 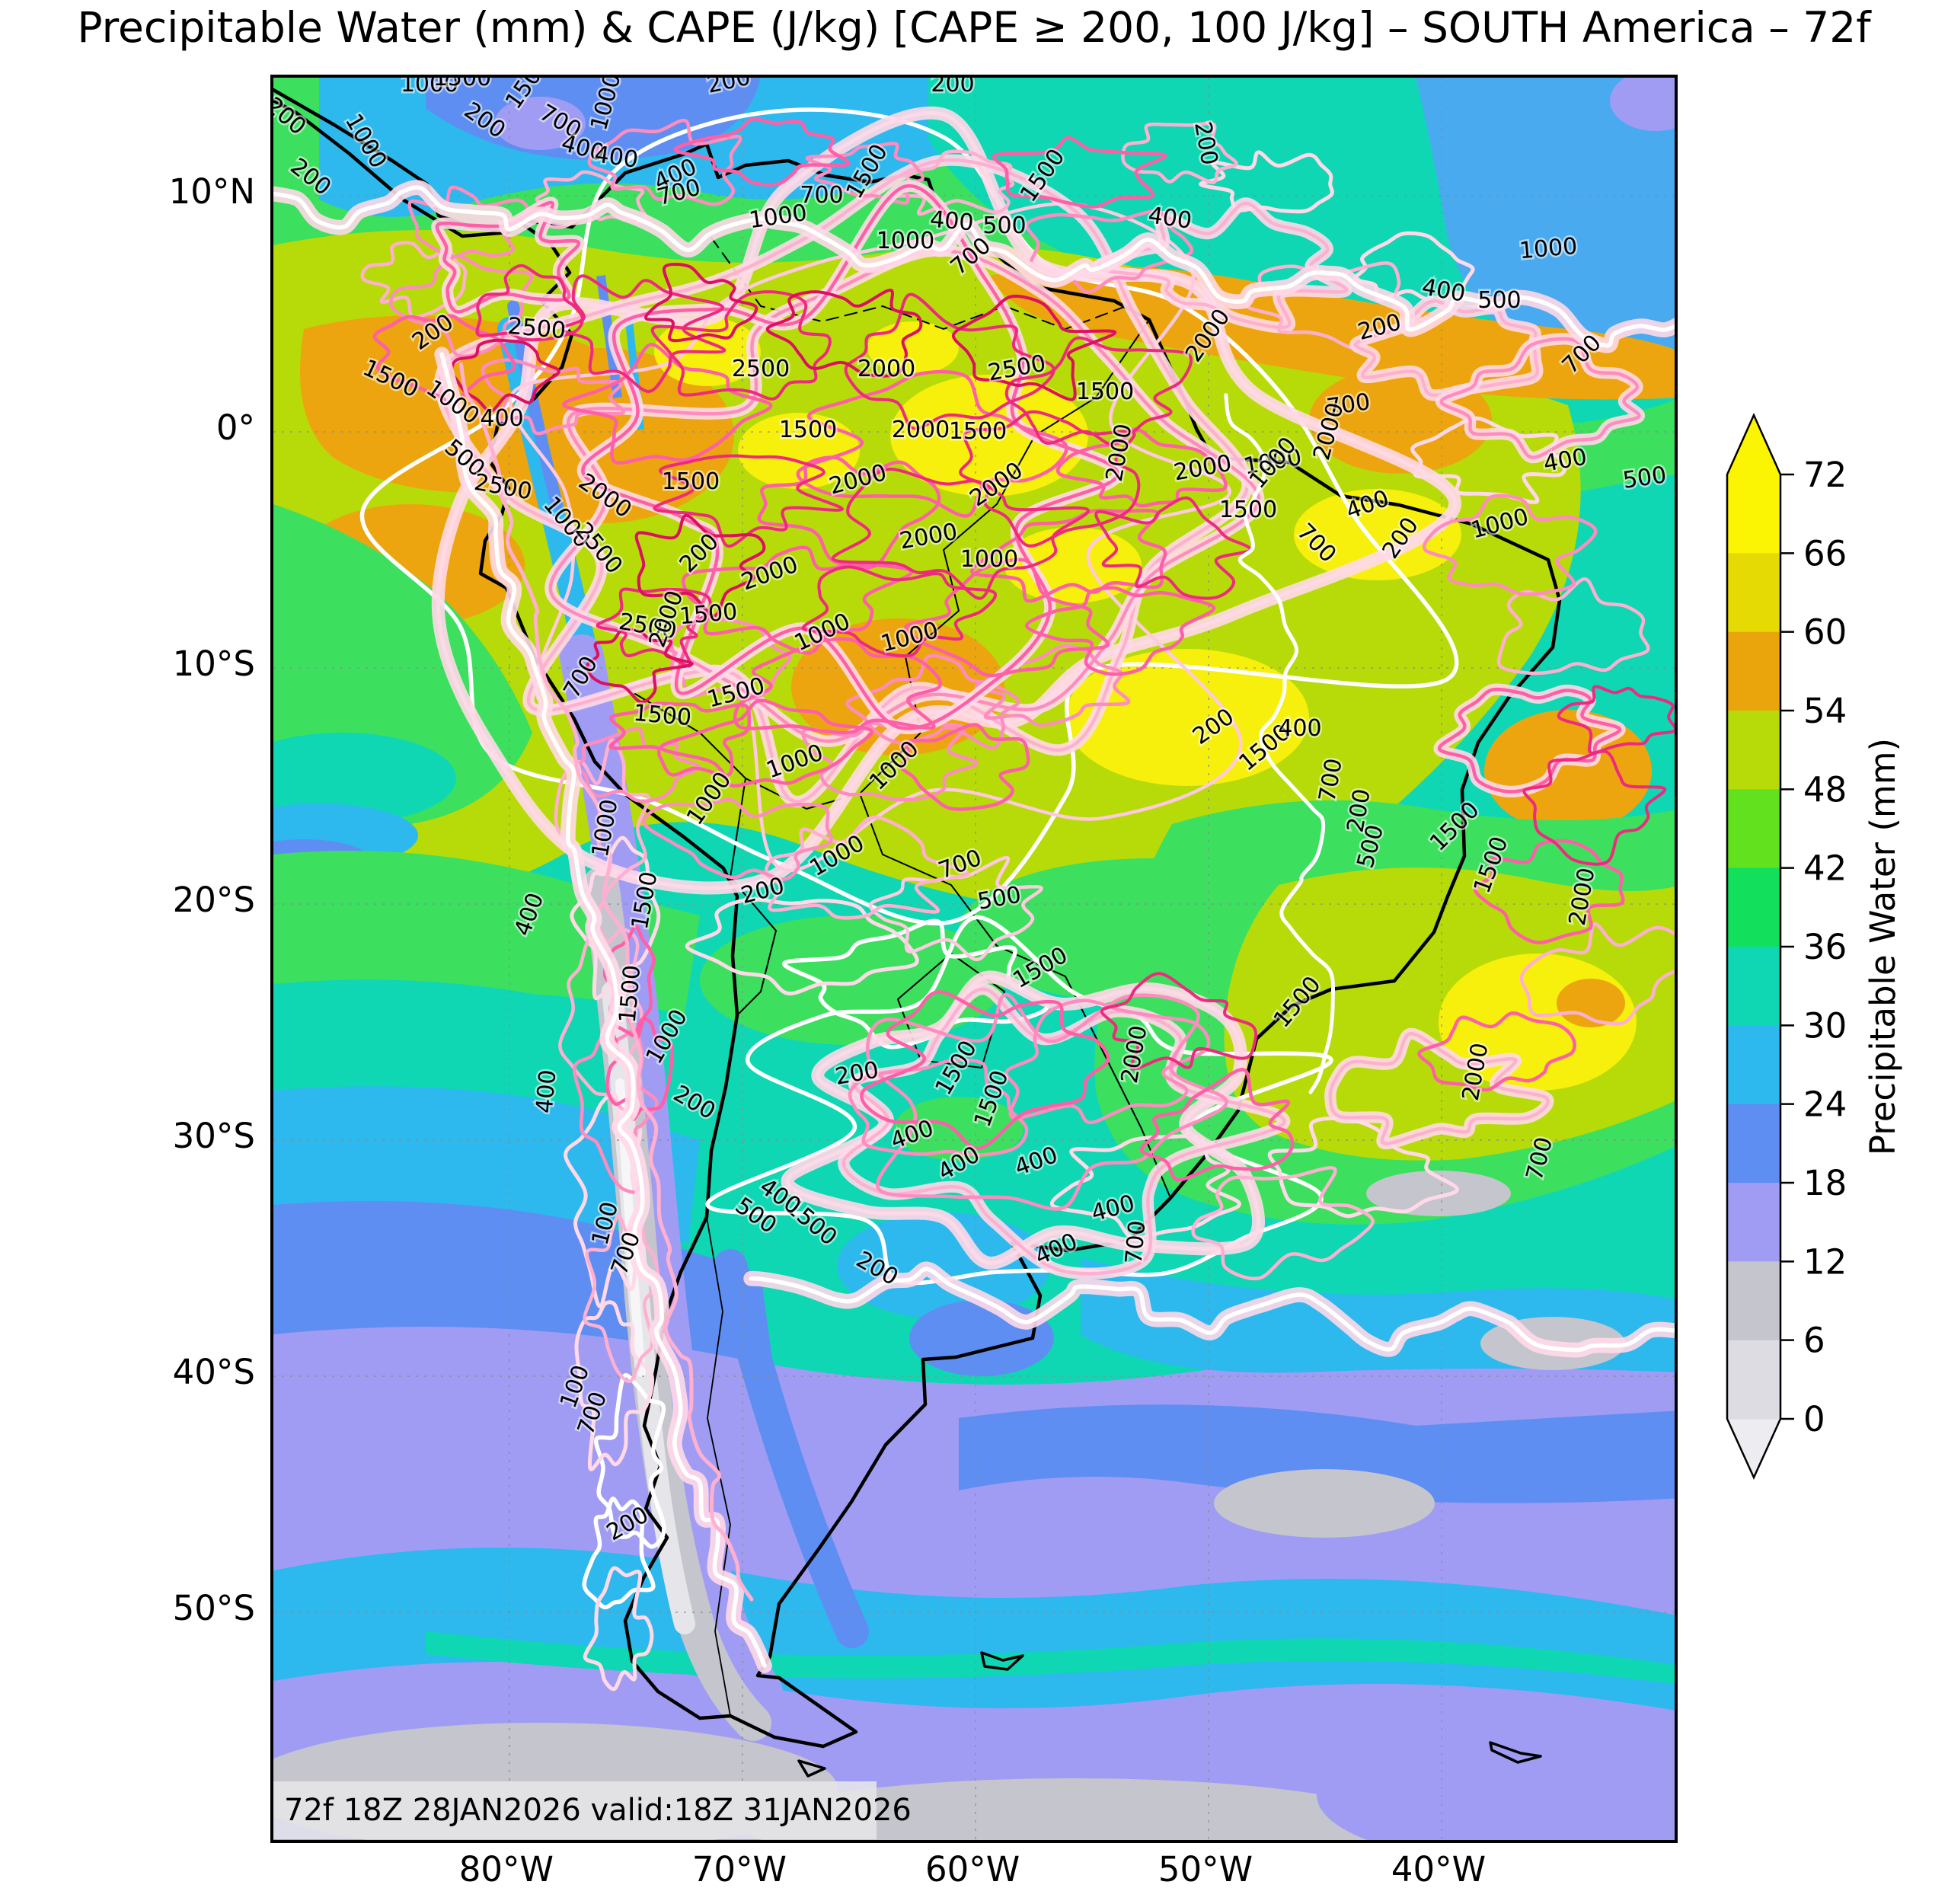 What do you see at coordinates (214, 900) in the screenshot?
I see `y-tick-label: 20°S` at bounding box center [214, 900].